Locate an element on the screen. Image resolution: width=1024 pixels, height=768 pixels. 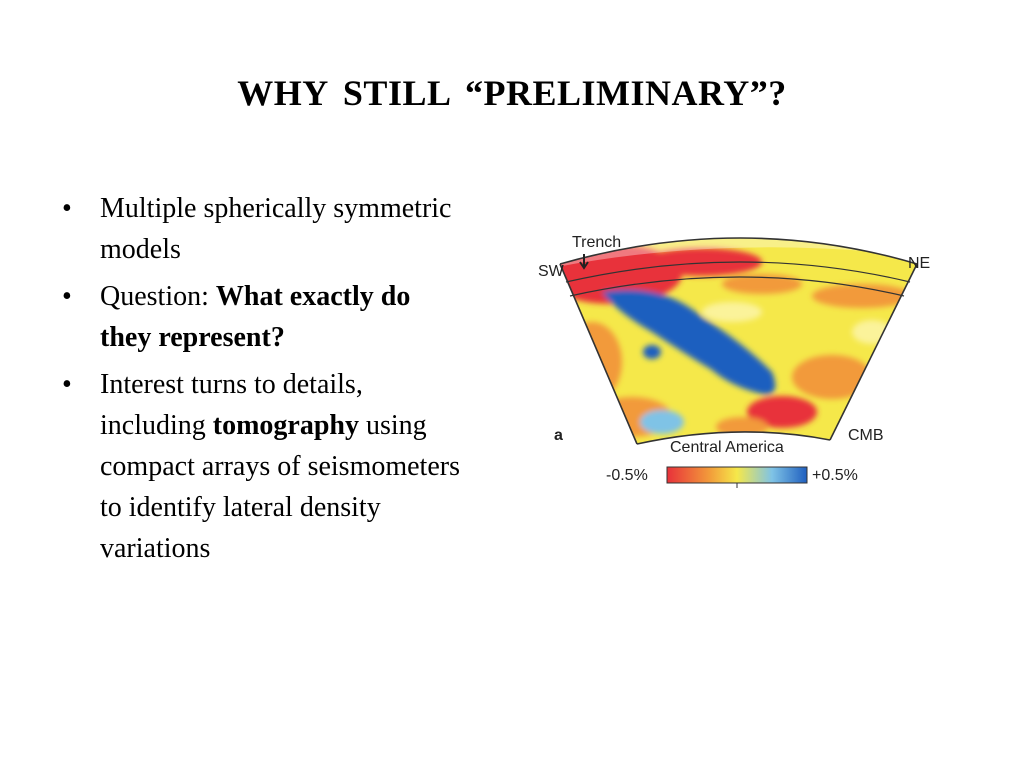
trench-label: Trench is located at coordinates (596, 242).